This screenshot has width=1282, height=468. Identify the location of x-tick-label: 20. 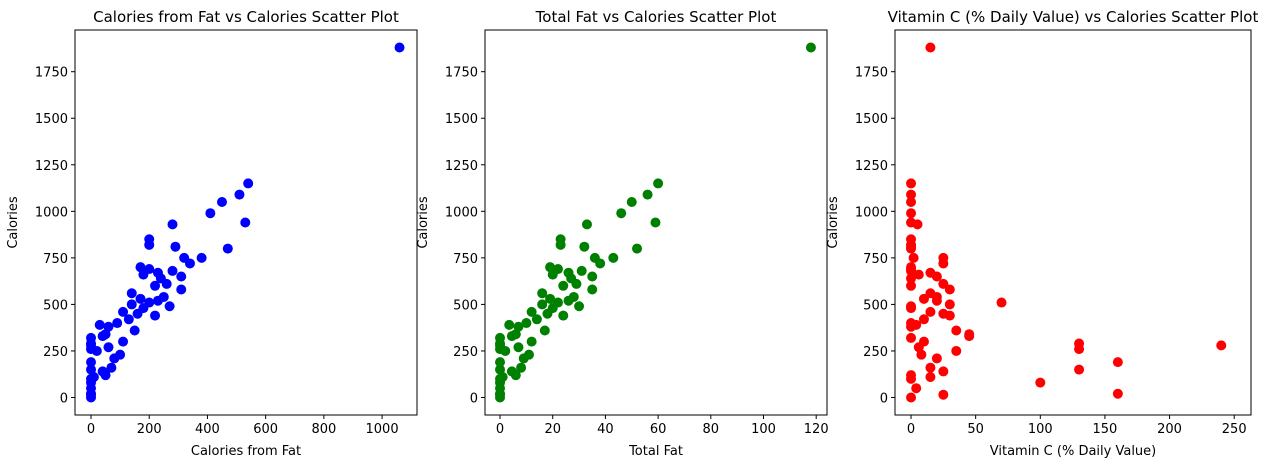
(552, 429).